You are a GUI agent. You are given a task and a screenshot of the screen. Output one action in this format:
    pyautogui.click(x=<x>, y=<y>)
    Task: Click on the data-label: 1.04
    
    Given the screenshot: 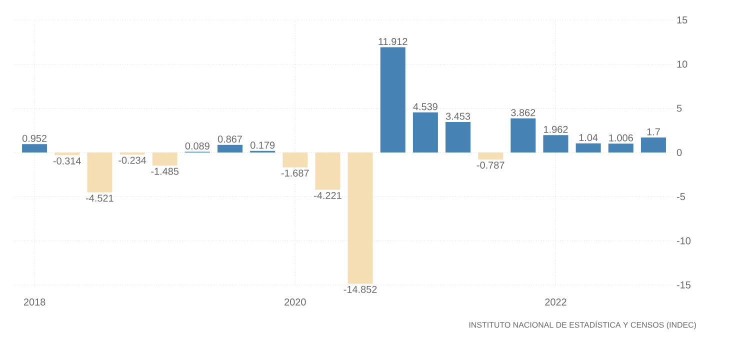 What is the action you would take?
    pyautogui.click(x=588, y=138)
    